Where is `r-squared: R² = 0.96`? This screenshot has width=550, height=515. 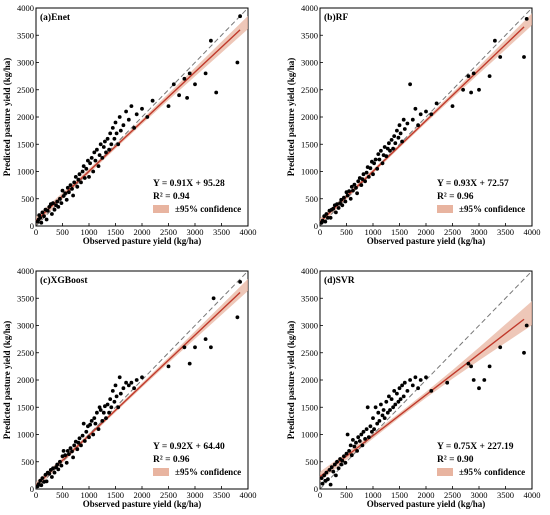
r-squared: R² = 0.96 is located at coordinates (455, 197).